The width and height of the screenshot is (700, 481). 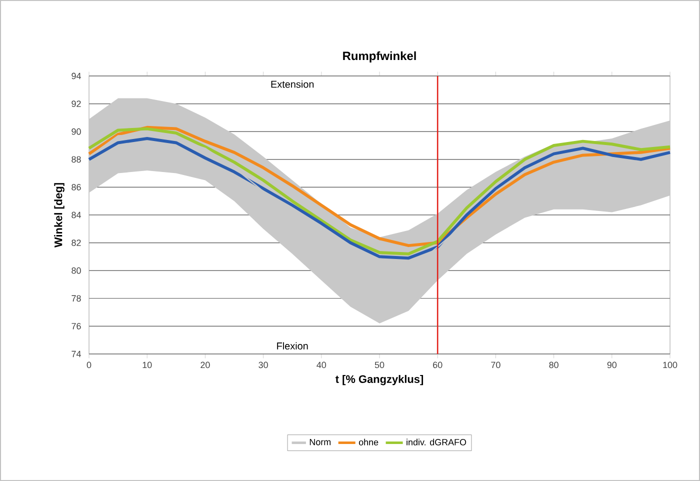 I want to click on x-tick-label: 80, so click(x=553, y=365).